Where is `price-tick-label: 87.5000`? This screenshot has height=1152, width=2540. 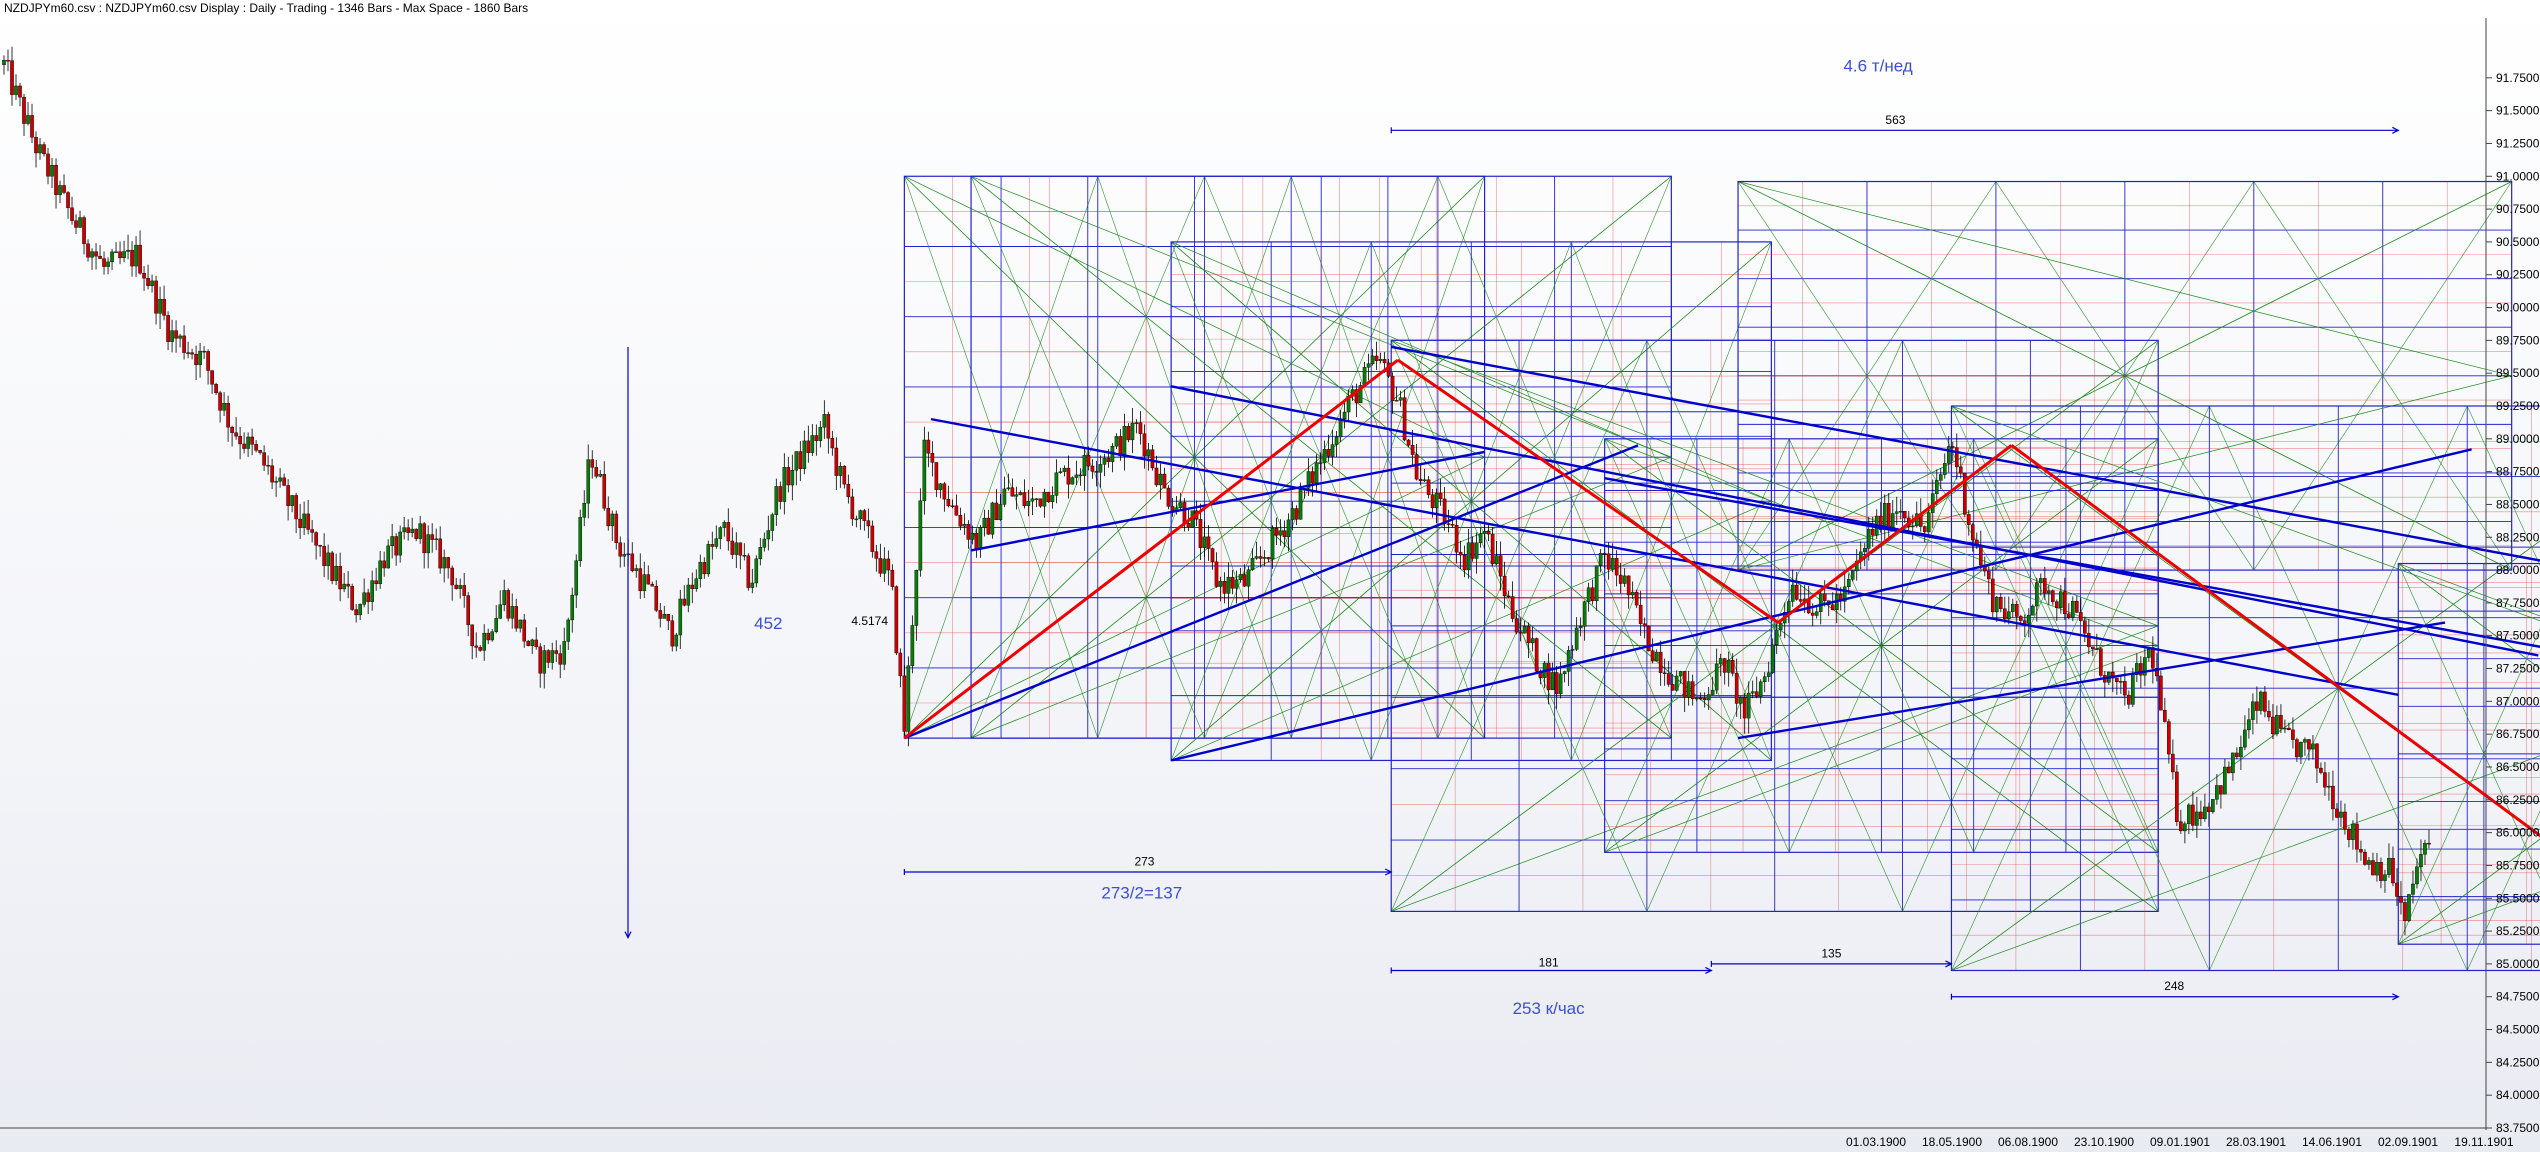 price-tick-label: 87.5000 is located at coordinates (2518, 636).